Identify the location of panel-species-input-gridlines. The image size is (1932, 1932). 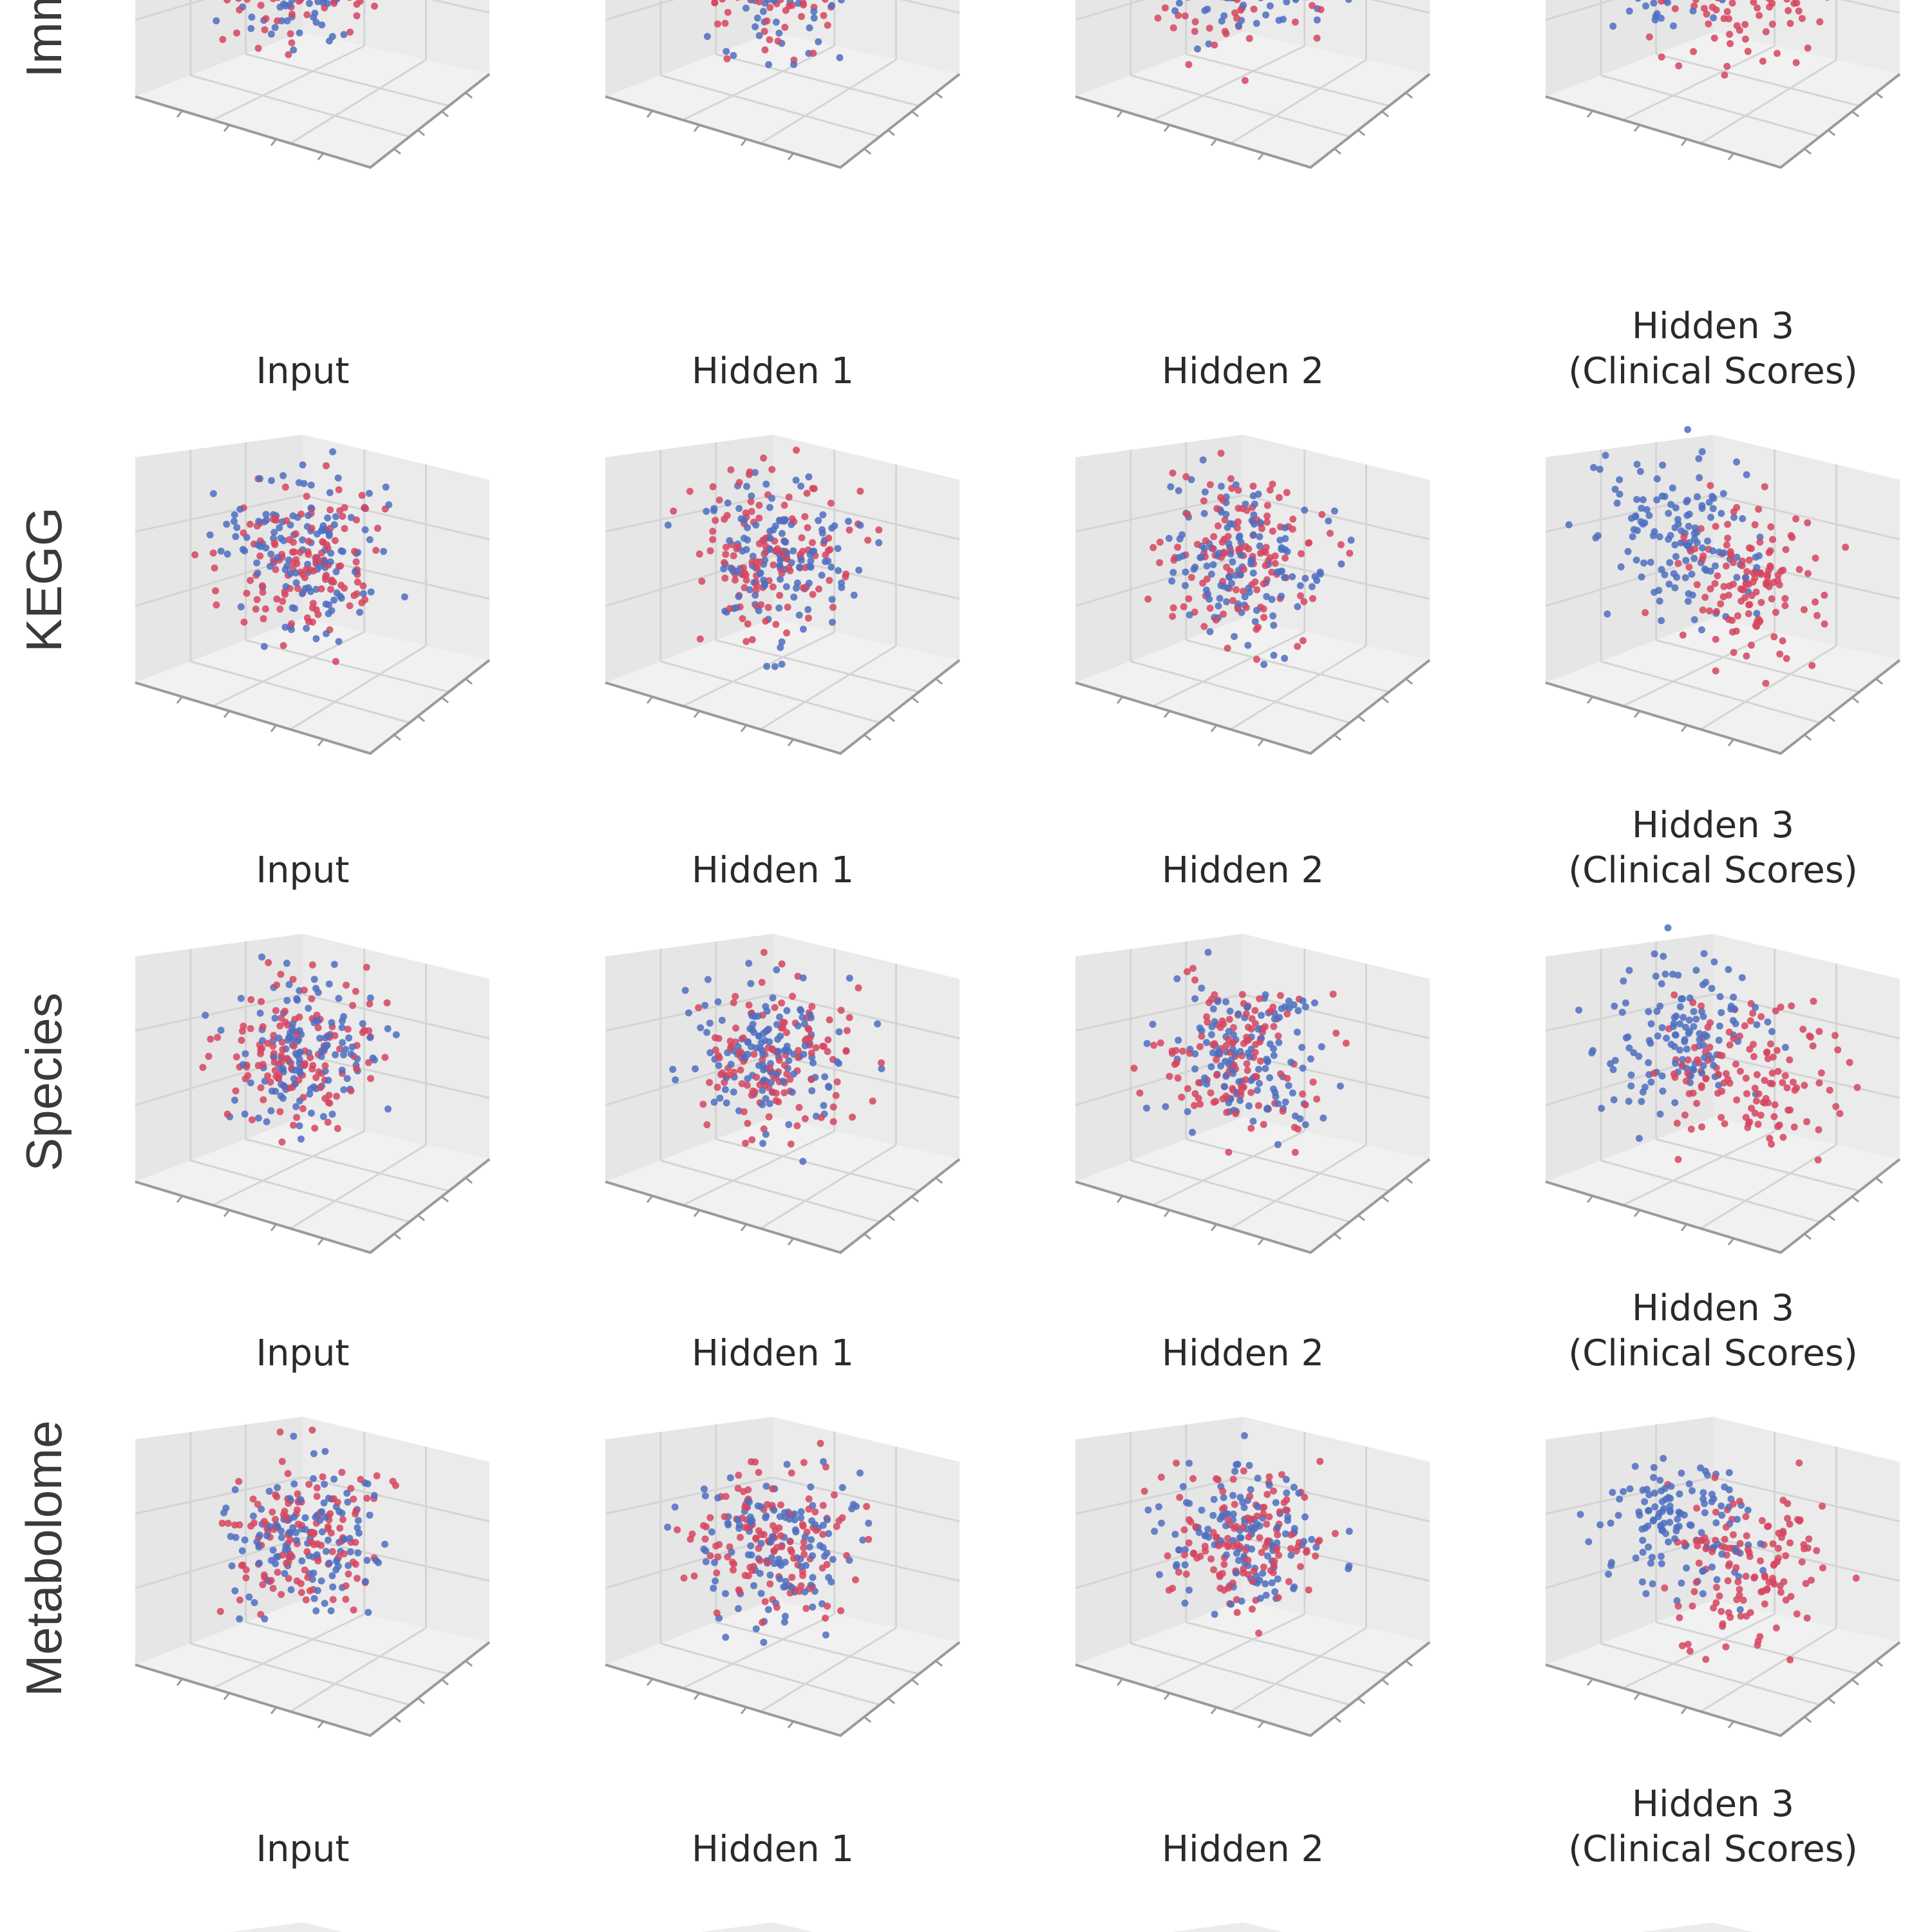
(312, 1085).